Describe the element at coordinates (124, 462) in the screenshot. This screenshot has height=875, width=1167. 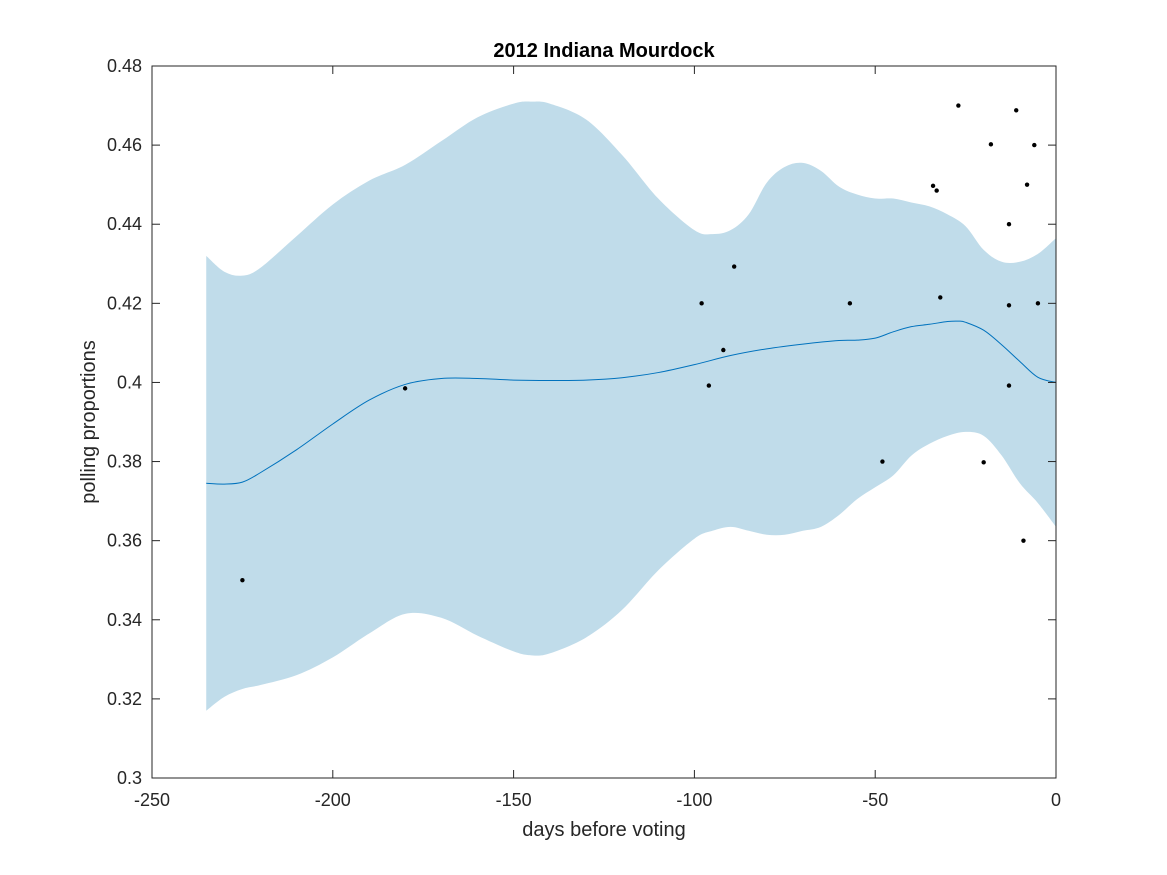
I see `y-tick-label: 0.38` at that location.